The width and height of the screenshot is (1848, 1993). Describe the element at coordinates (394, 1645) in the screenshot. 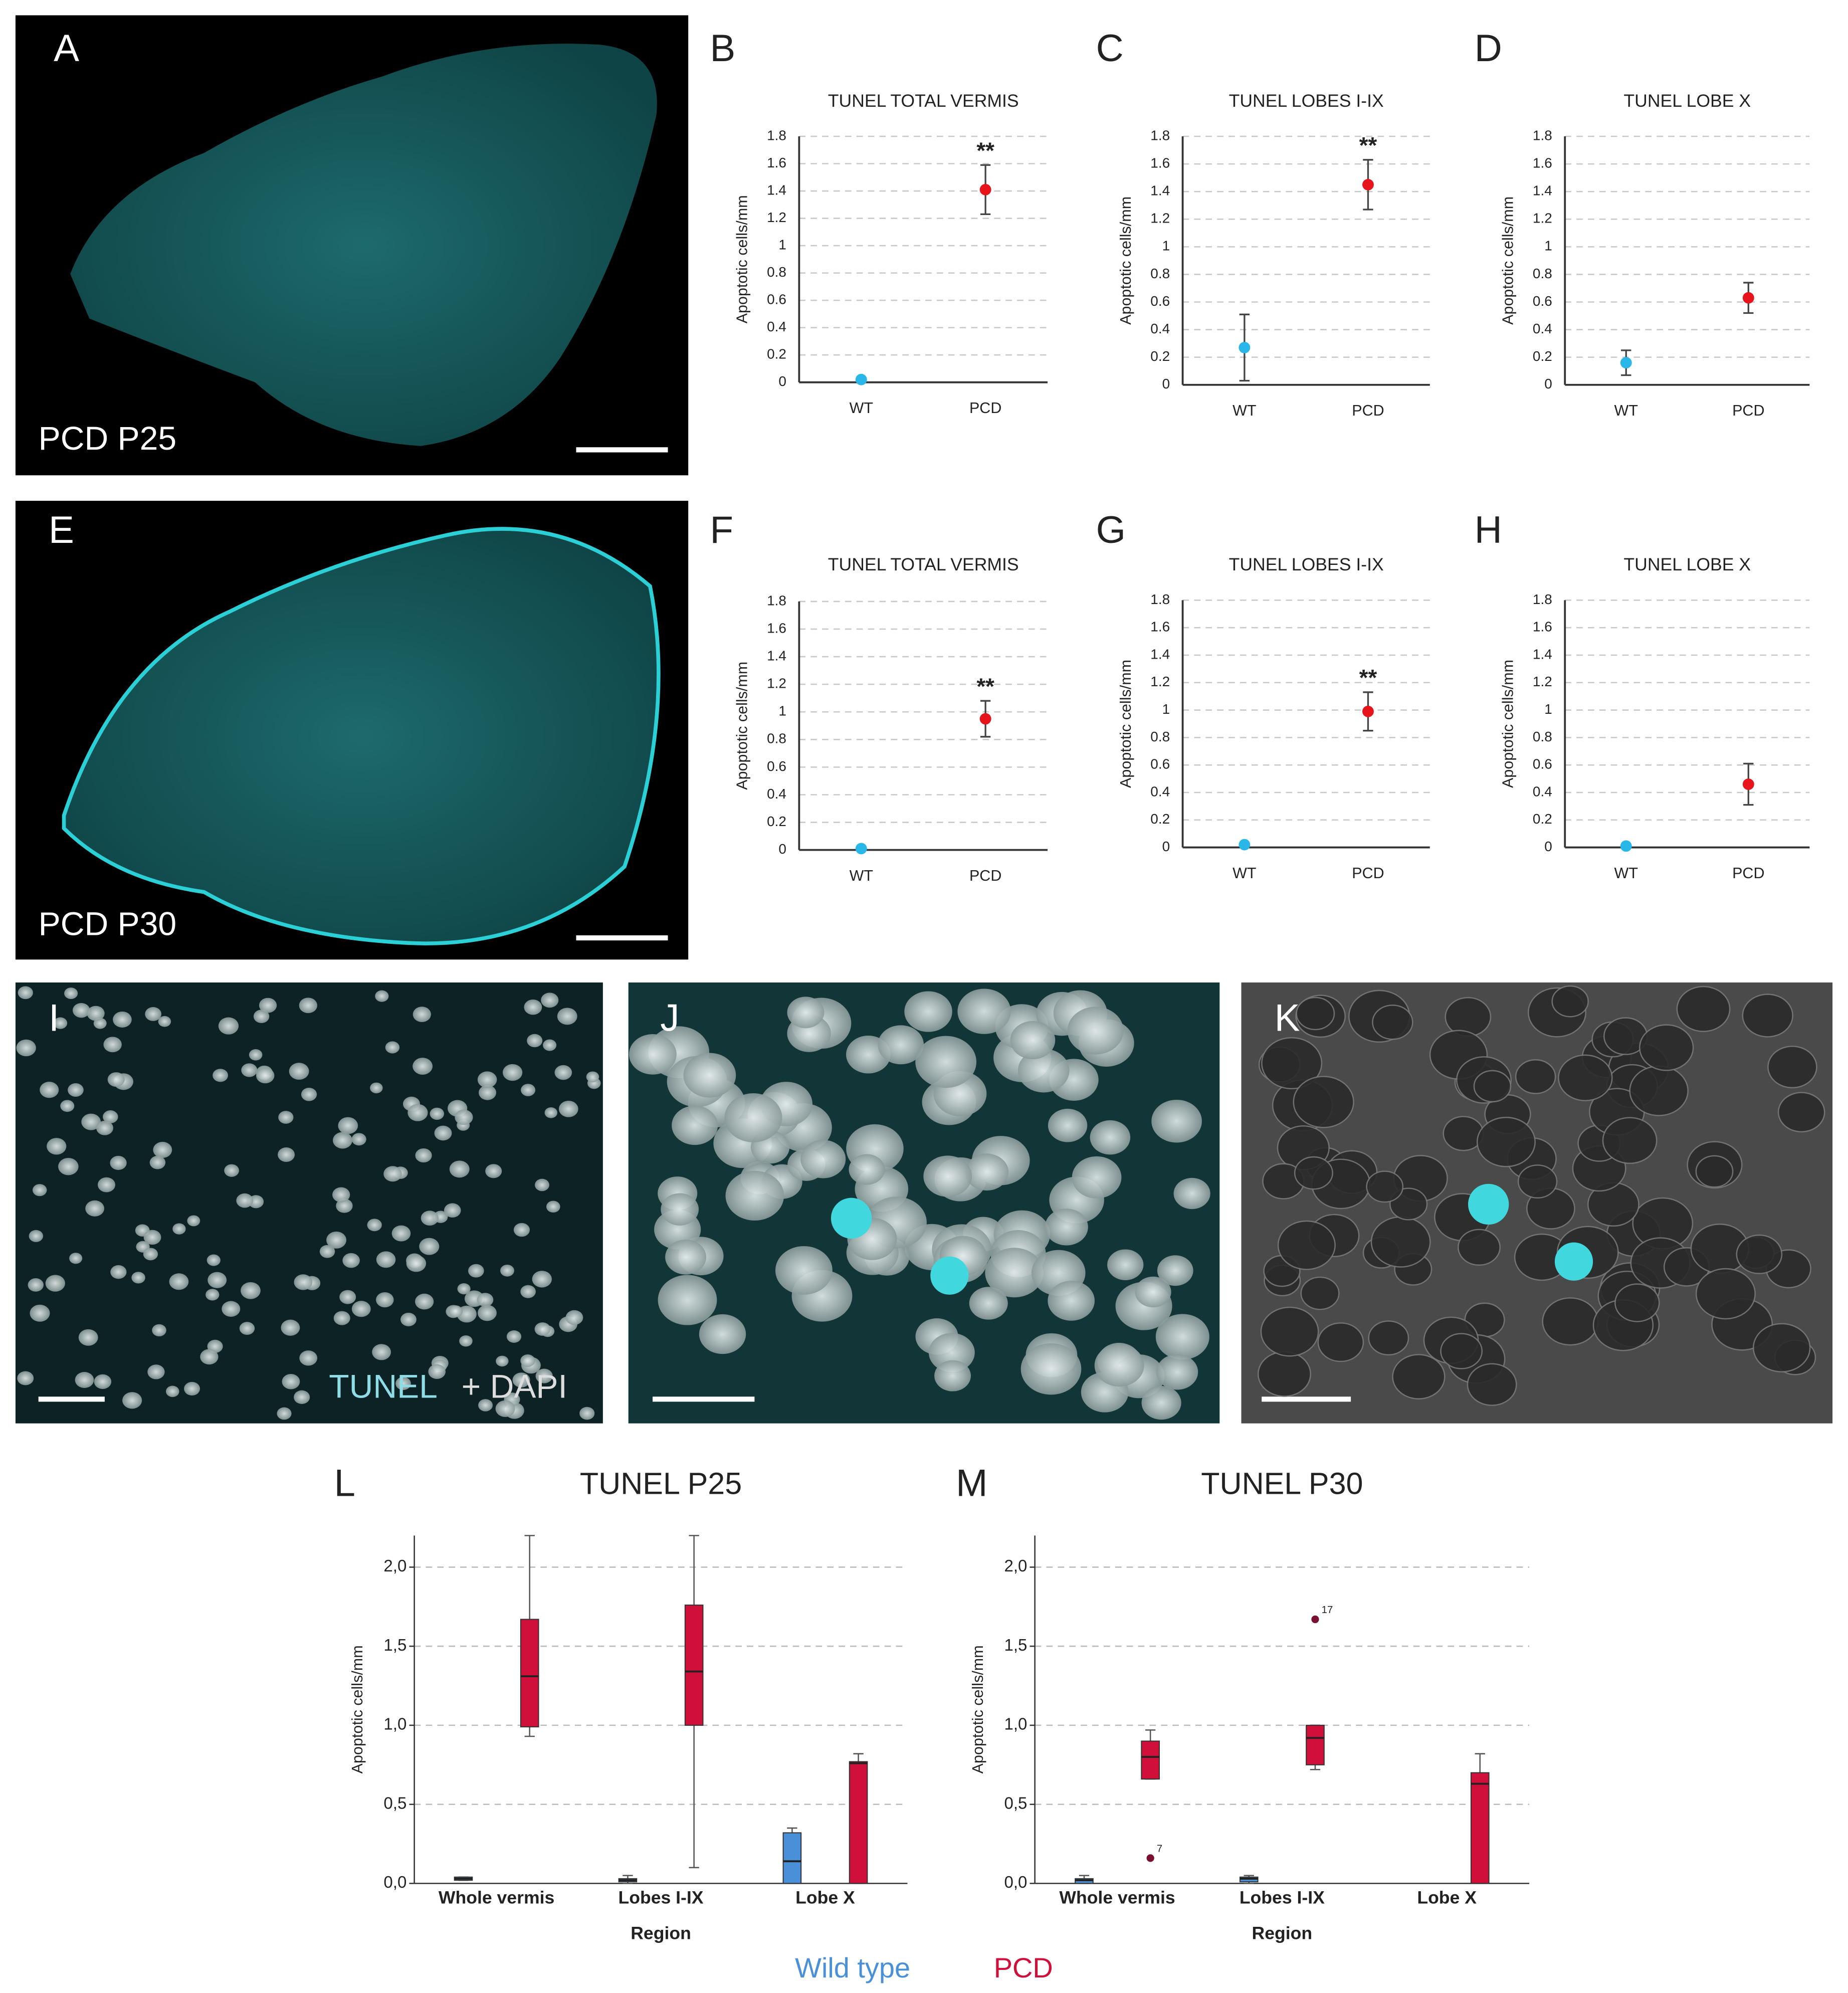

I see `y-tick-label: 1,5` at that location.